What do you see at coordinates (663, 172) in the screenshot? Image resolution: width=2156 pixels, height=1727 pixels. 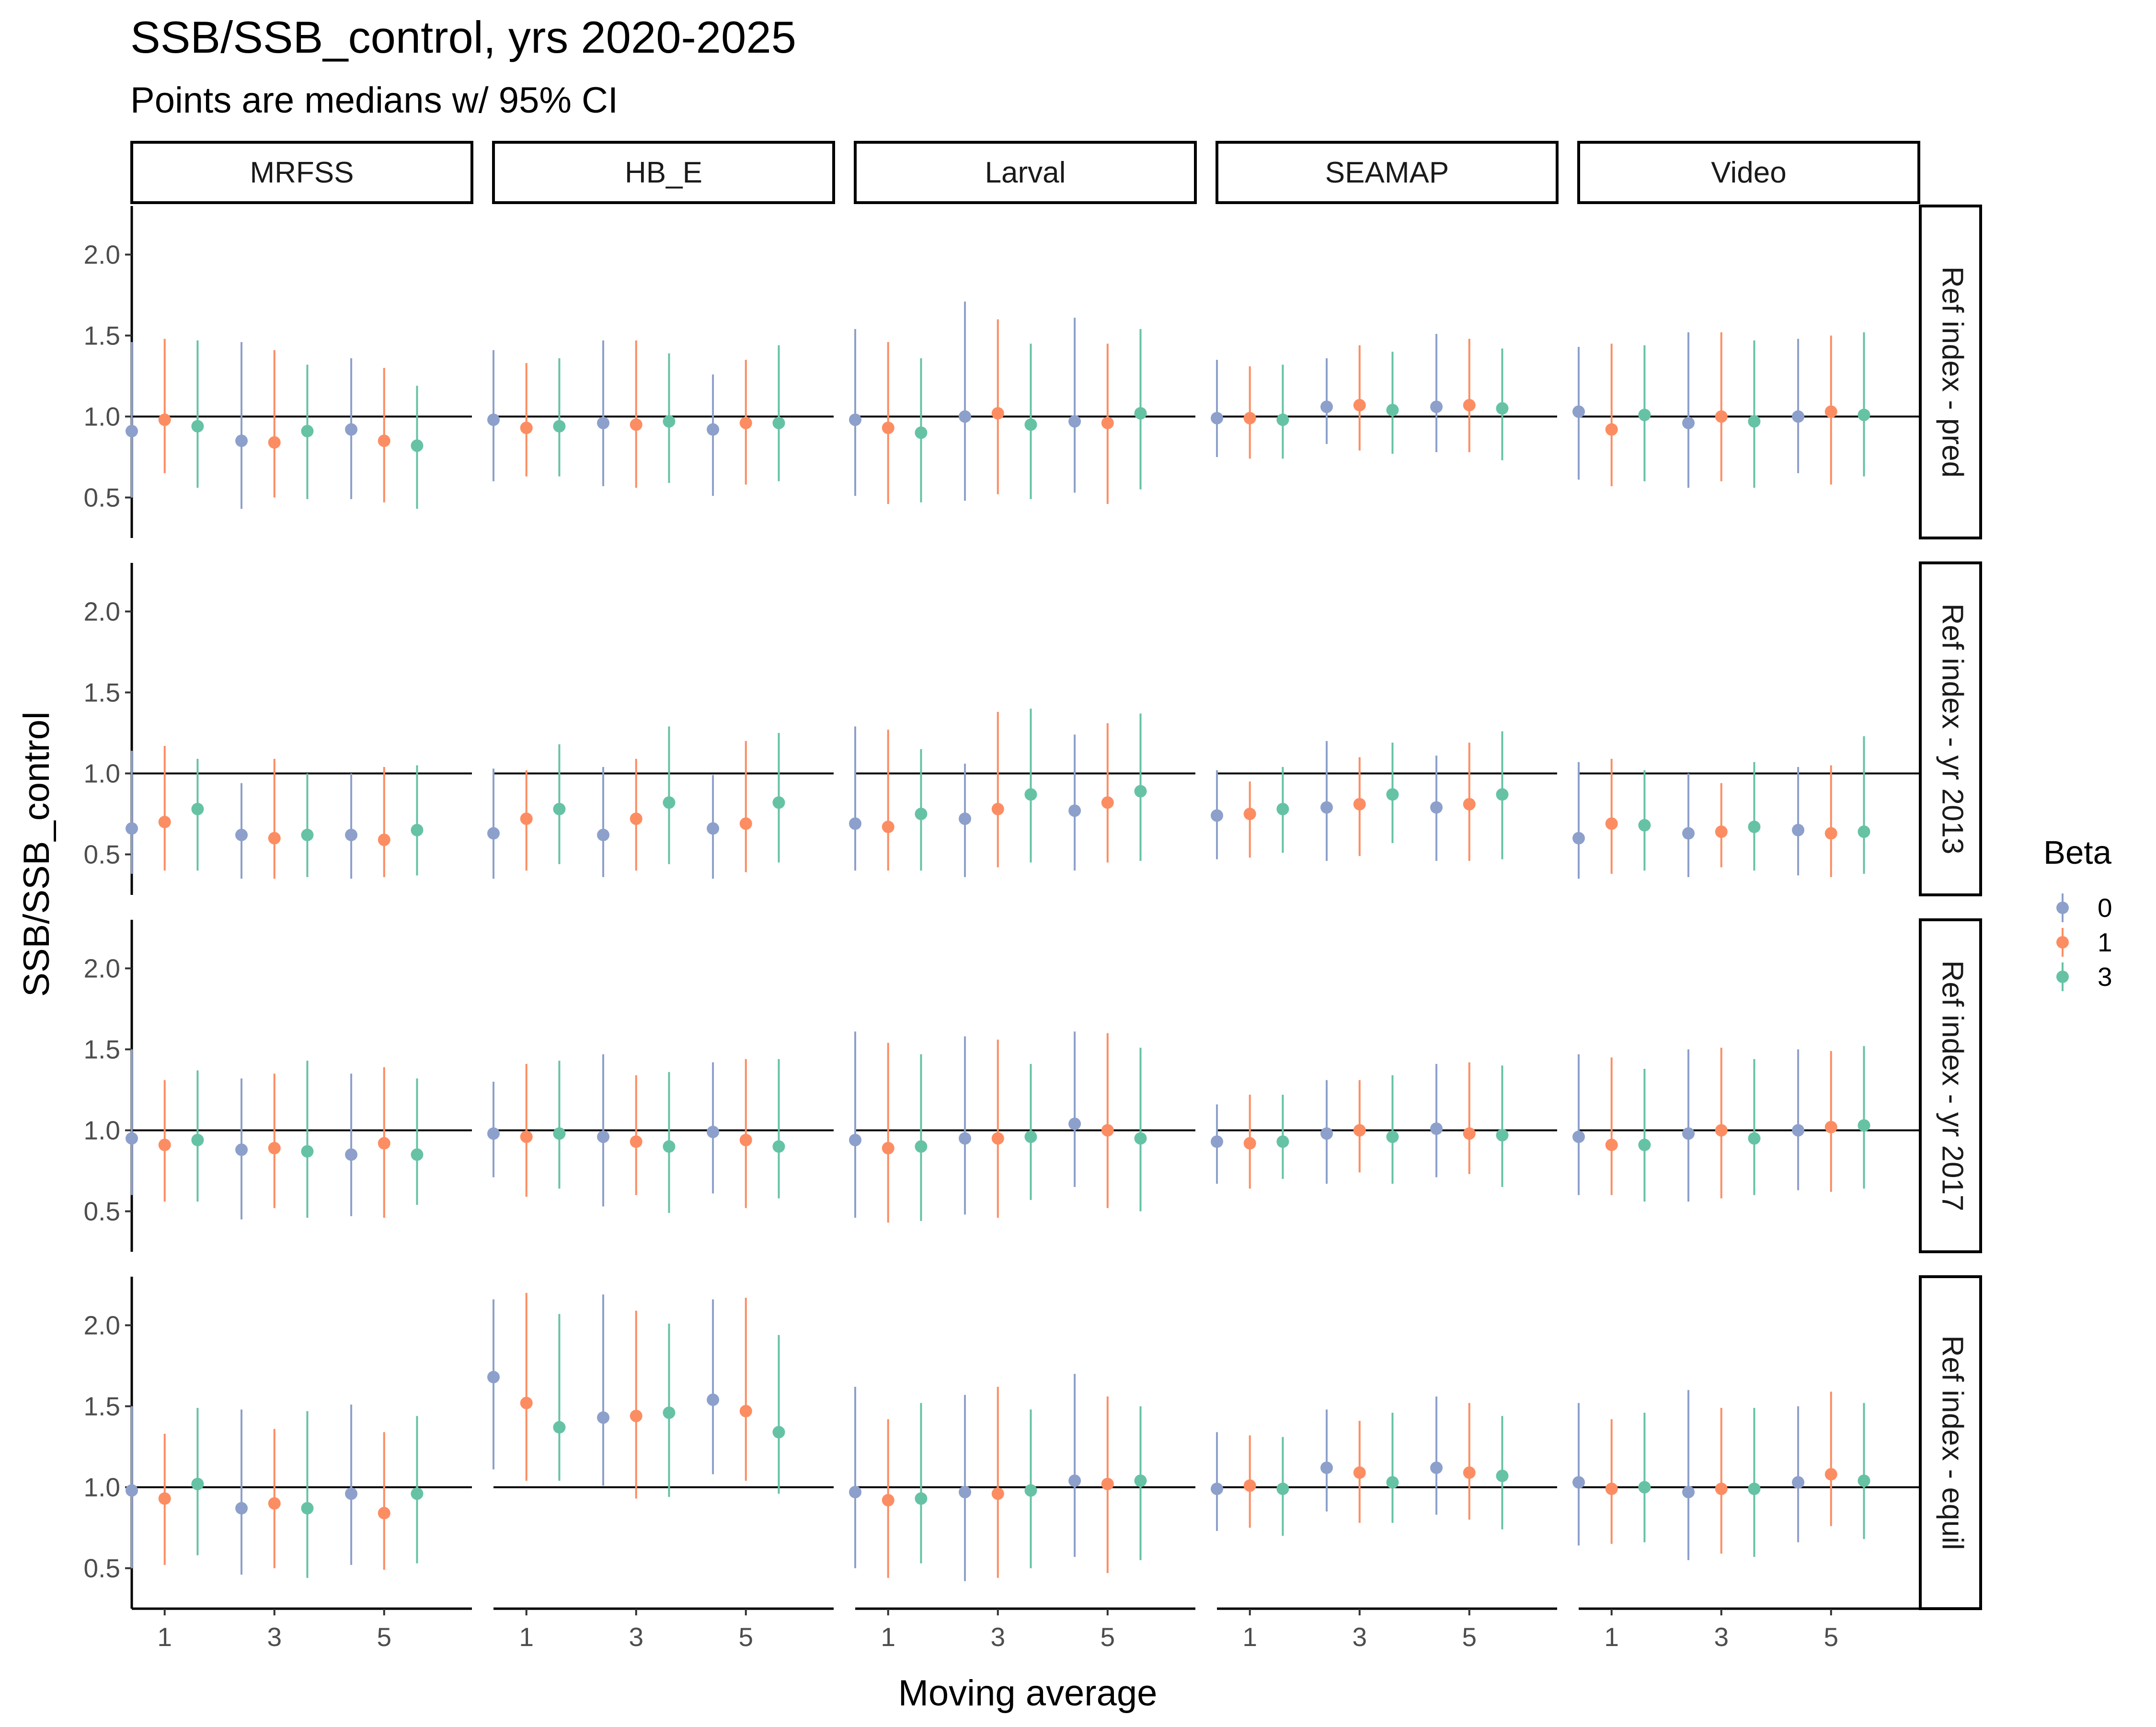 I see `strip-label: HB_E` at bounding box center [663, 172].